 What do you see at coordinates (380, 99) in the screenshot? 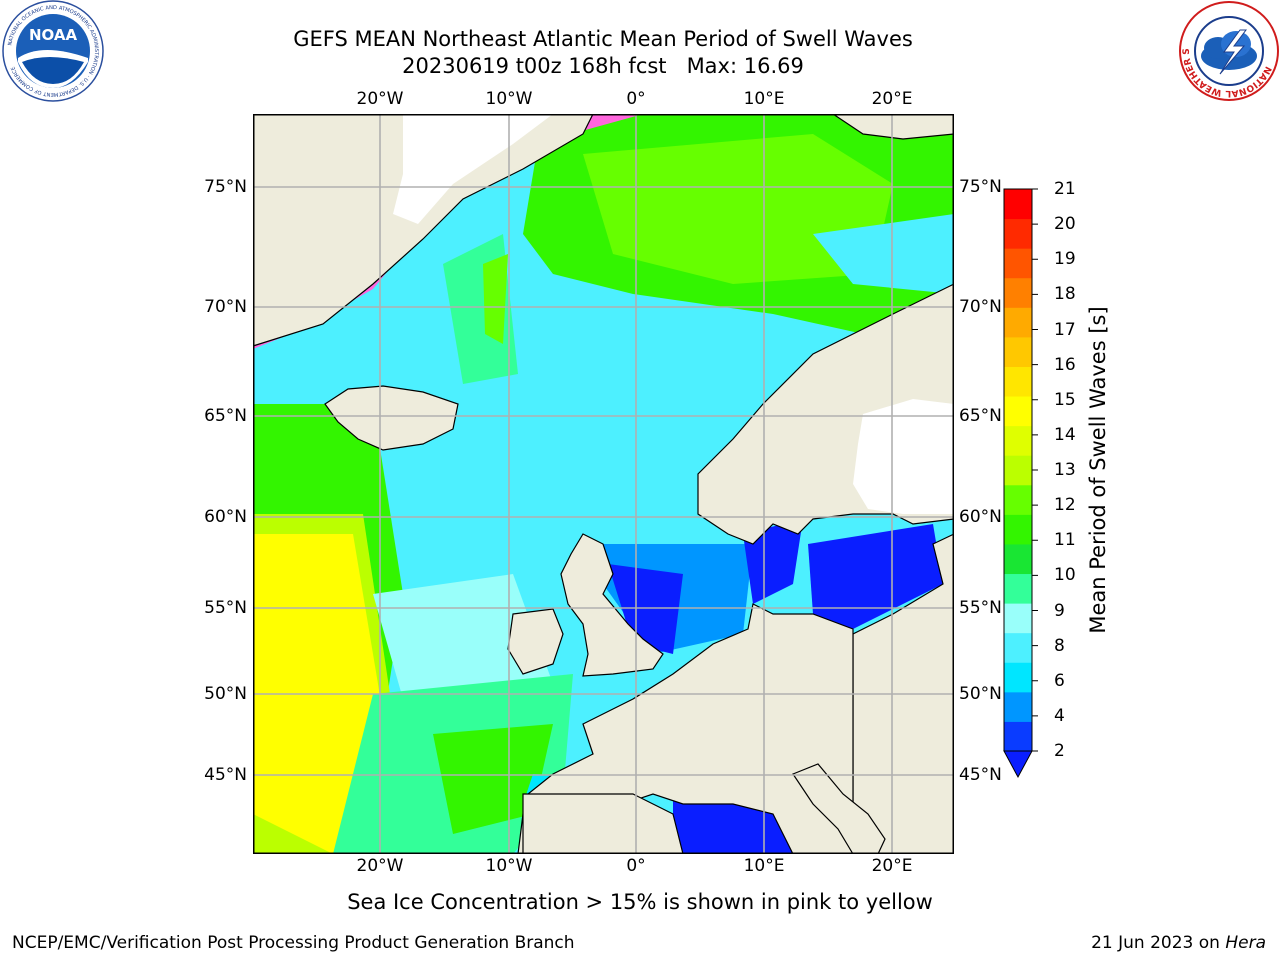
I see `lon-label-top-20w: 20°W` at bounding box center [380, 99].